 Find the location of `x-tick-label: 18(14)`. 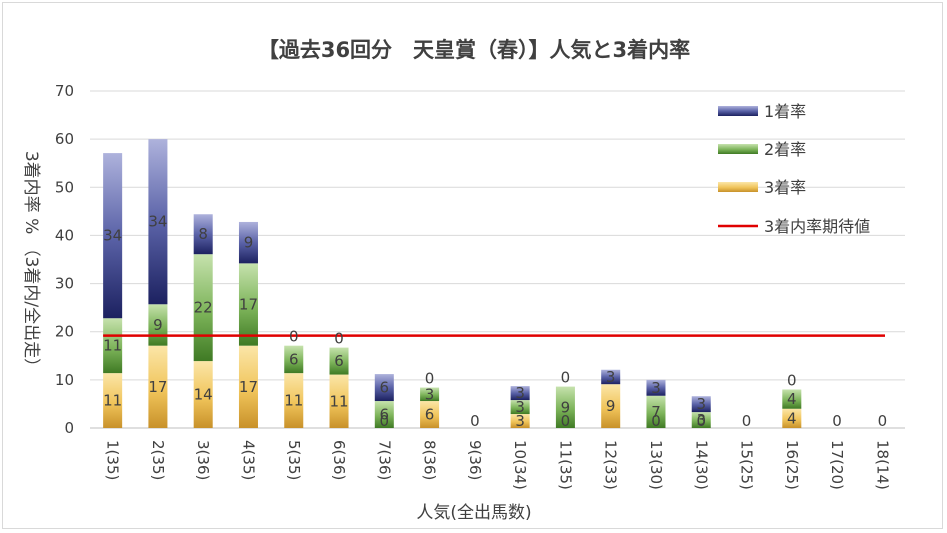

x-tick-label: 18(14) is located at coordinates (882, 465).